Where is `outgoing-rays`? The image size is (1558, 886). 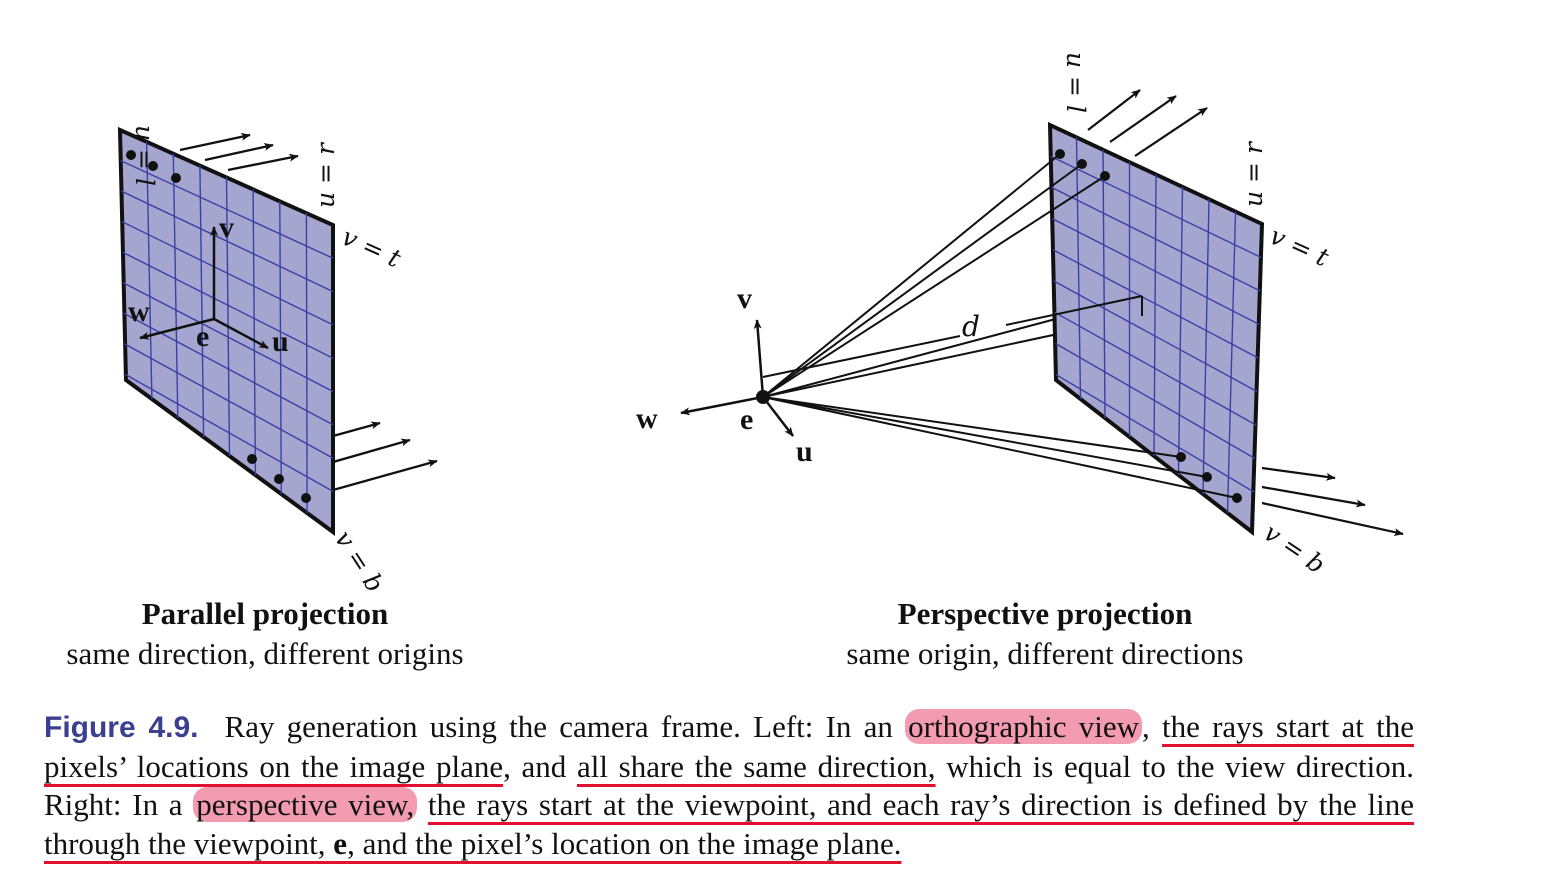 outgoing-rays is located at coordinates (1245, 313).